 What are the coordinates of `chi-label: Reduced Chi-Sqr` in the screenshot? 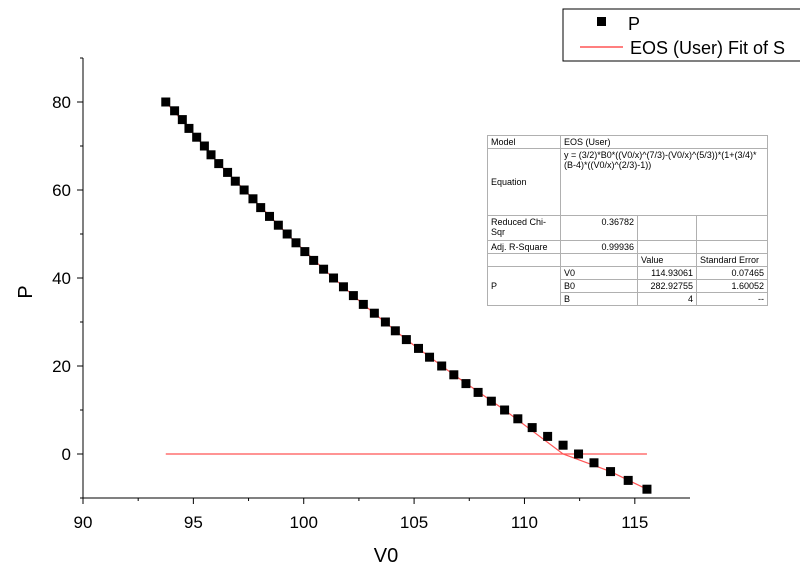 It's located at (524, 228).